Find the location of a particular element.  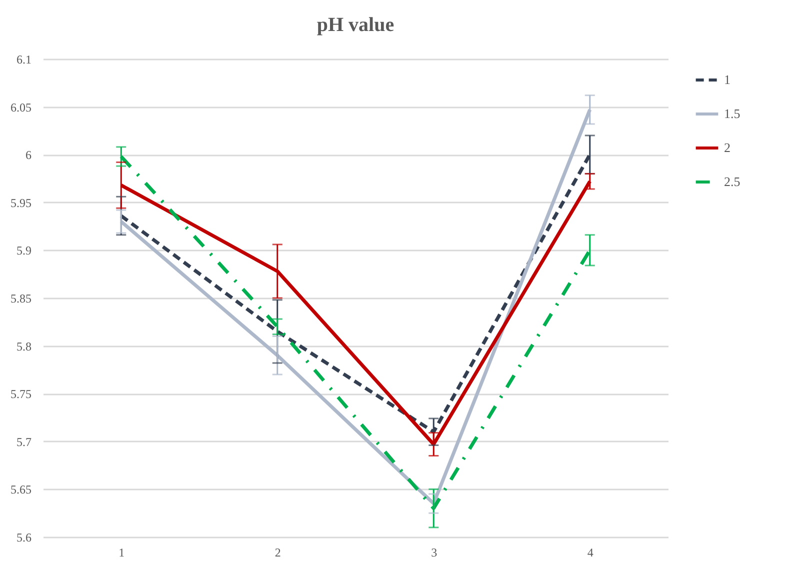

x-tick-label: 2 is located at coordinates (277, 553).